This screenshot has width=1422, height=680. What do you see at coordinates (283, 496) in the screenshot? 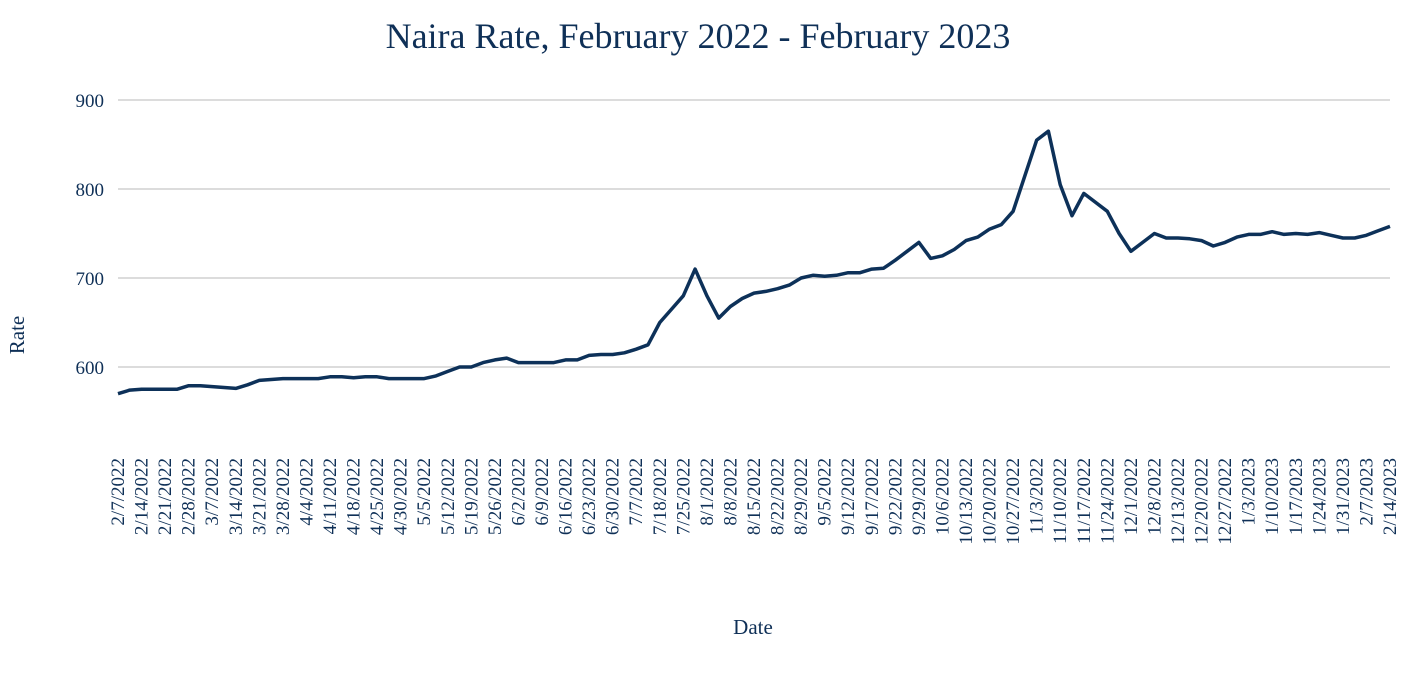
I see `x-tick-label: 3/28/2022` at bounding box center [283, 496].